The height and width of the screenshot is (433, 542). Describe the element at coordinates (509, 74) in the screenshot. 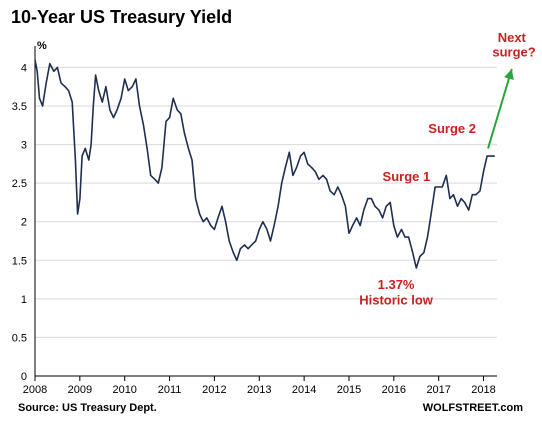

I see `arrow-head` at that location.